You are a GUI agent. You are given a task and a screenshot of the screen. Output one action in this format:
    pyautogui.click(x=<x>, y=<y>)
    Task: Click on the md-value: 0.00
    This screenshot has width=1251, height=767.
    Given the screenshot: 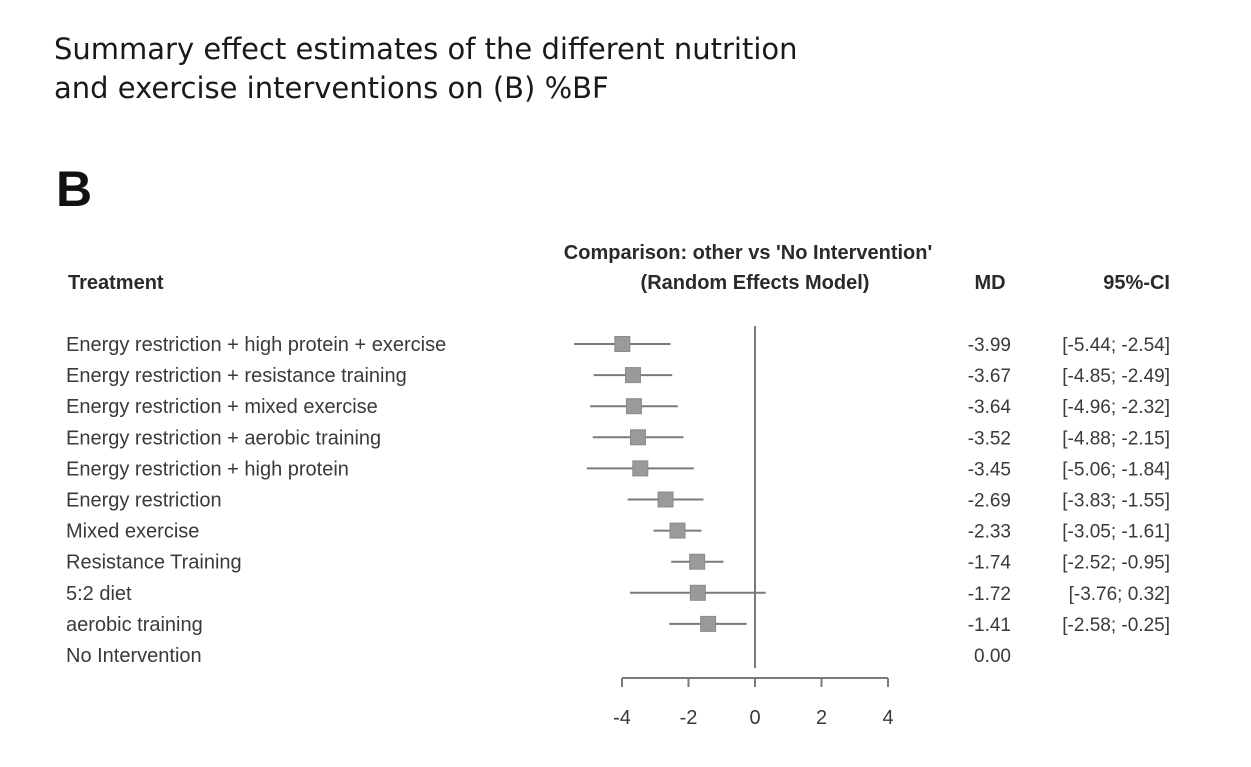 What is the action you would take?
    pyautogui.click(x=992, y=656)
    